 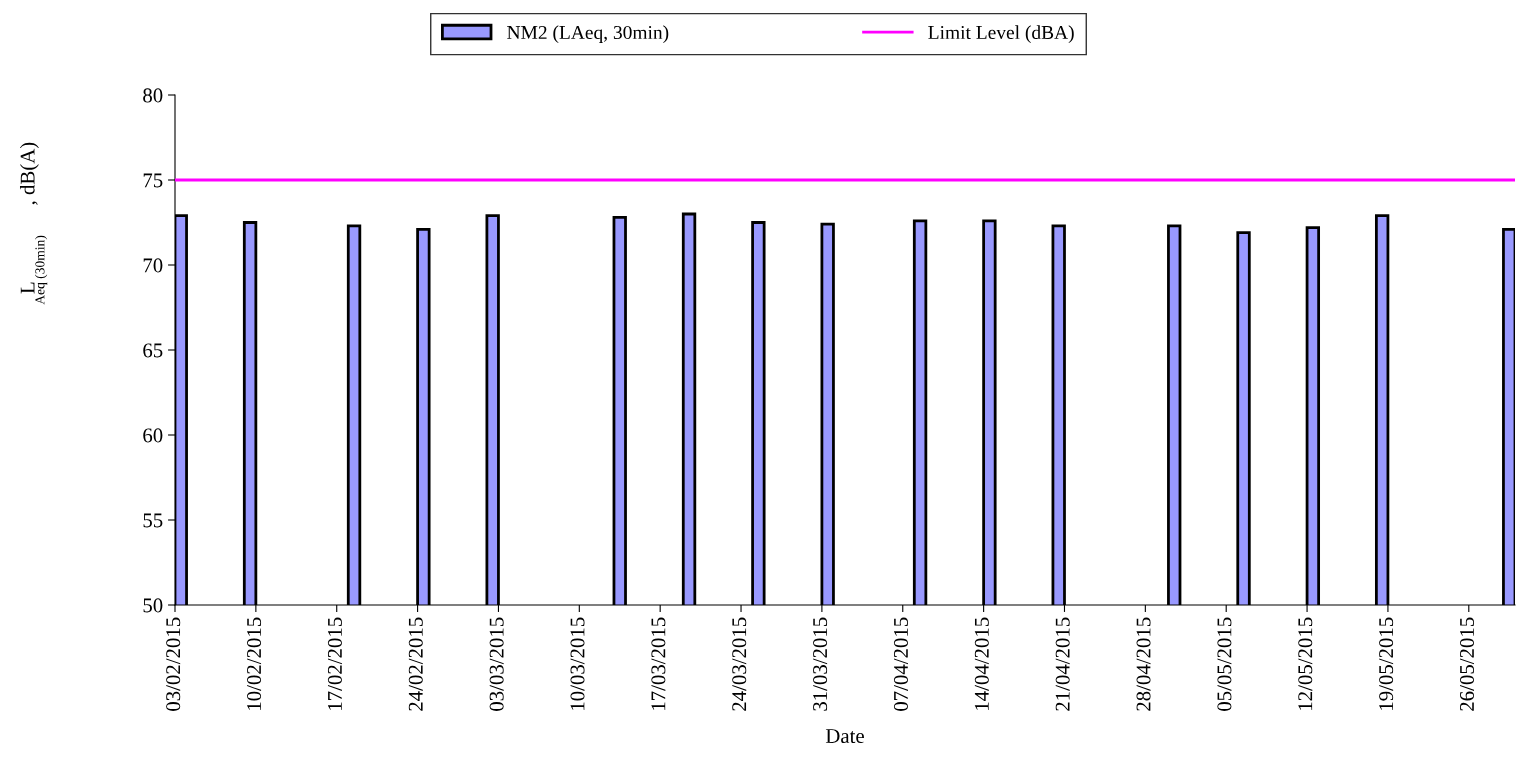 What do you see at coordinates (254, 663) in the screenshot?
I see `x-tick-label: 10/02/2015` at bounding box center [254, 663].